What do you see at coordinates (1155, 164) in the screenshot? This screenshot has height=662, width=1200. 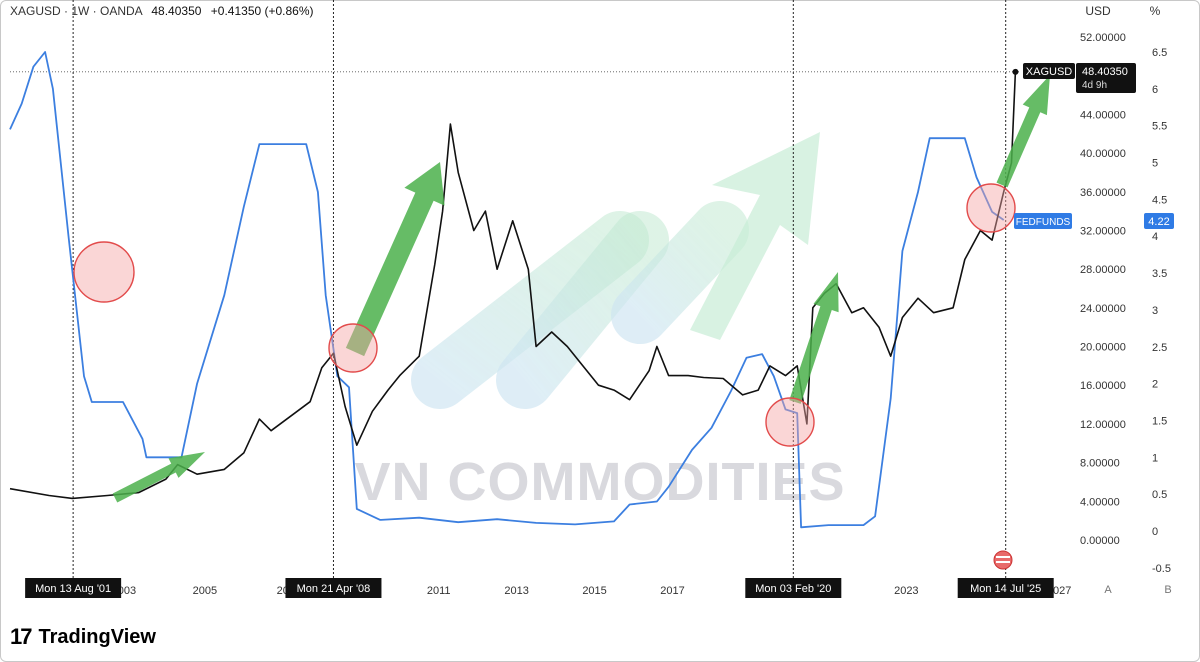 I see `rate-axis-tick: 5` at bounding box center [1155, 164].